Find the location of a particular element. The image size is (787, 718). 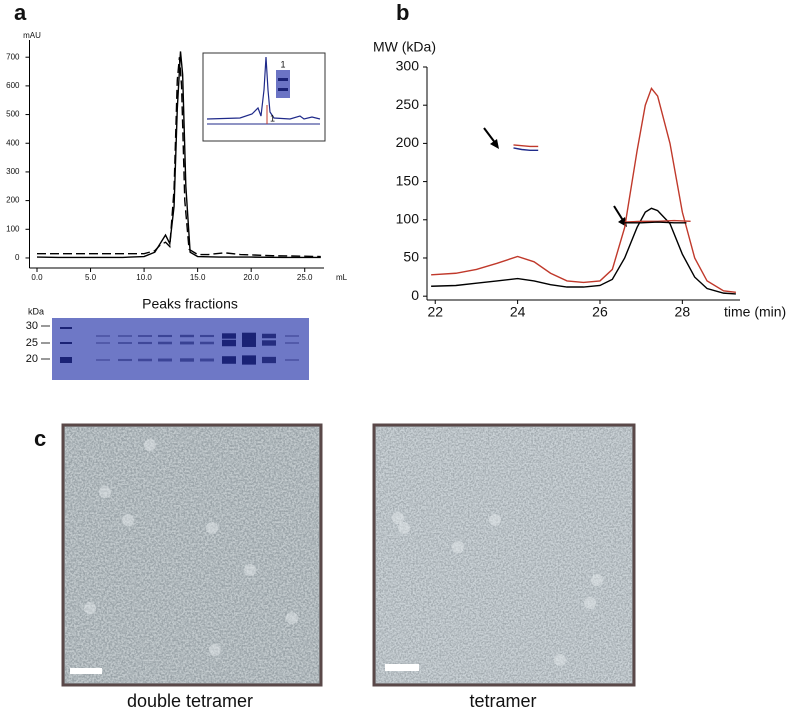

x-axis-label: mL is located at coordinates (342, 277).